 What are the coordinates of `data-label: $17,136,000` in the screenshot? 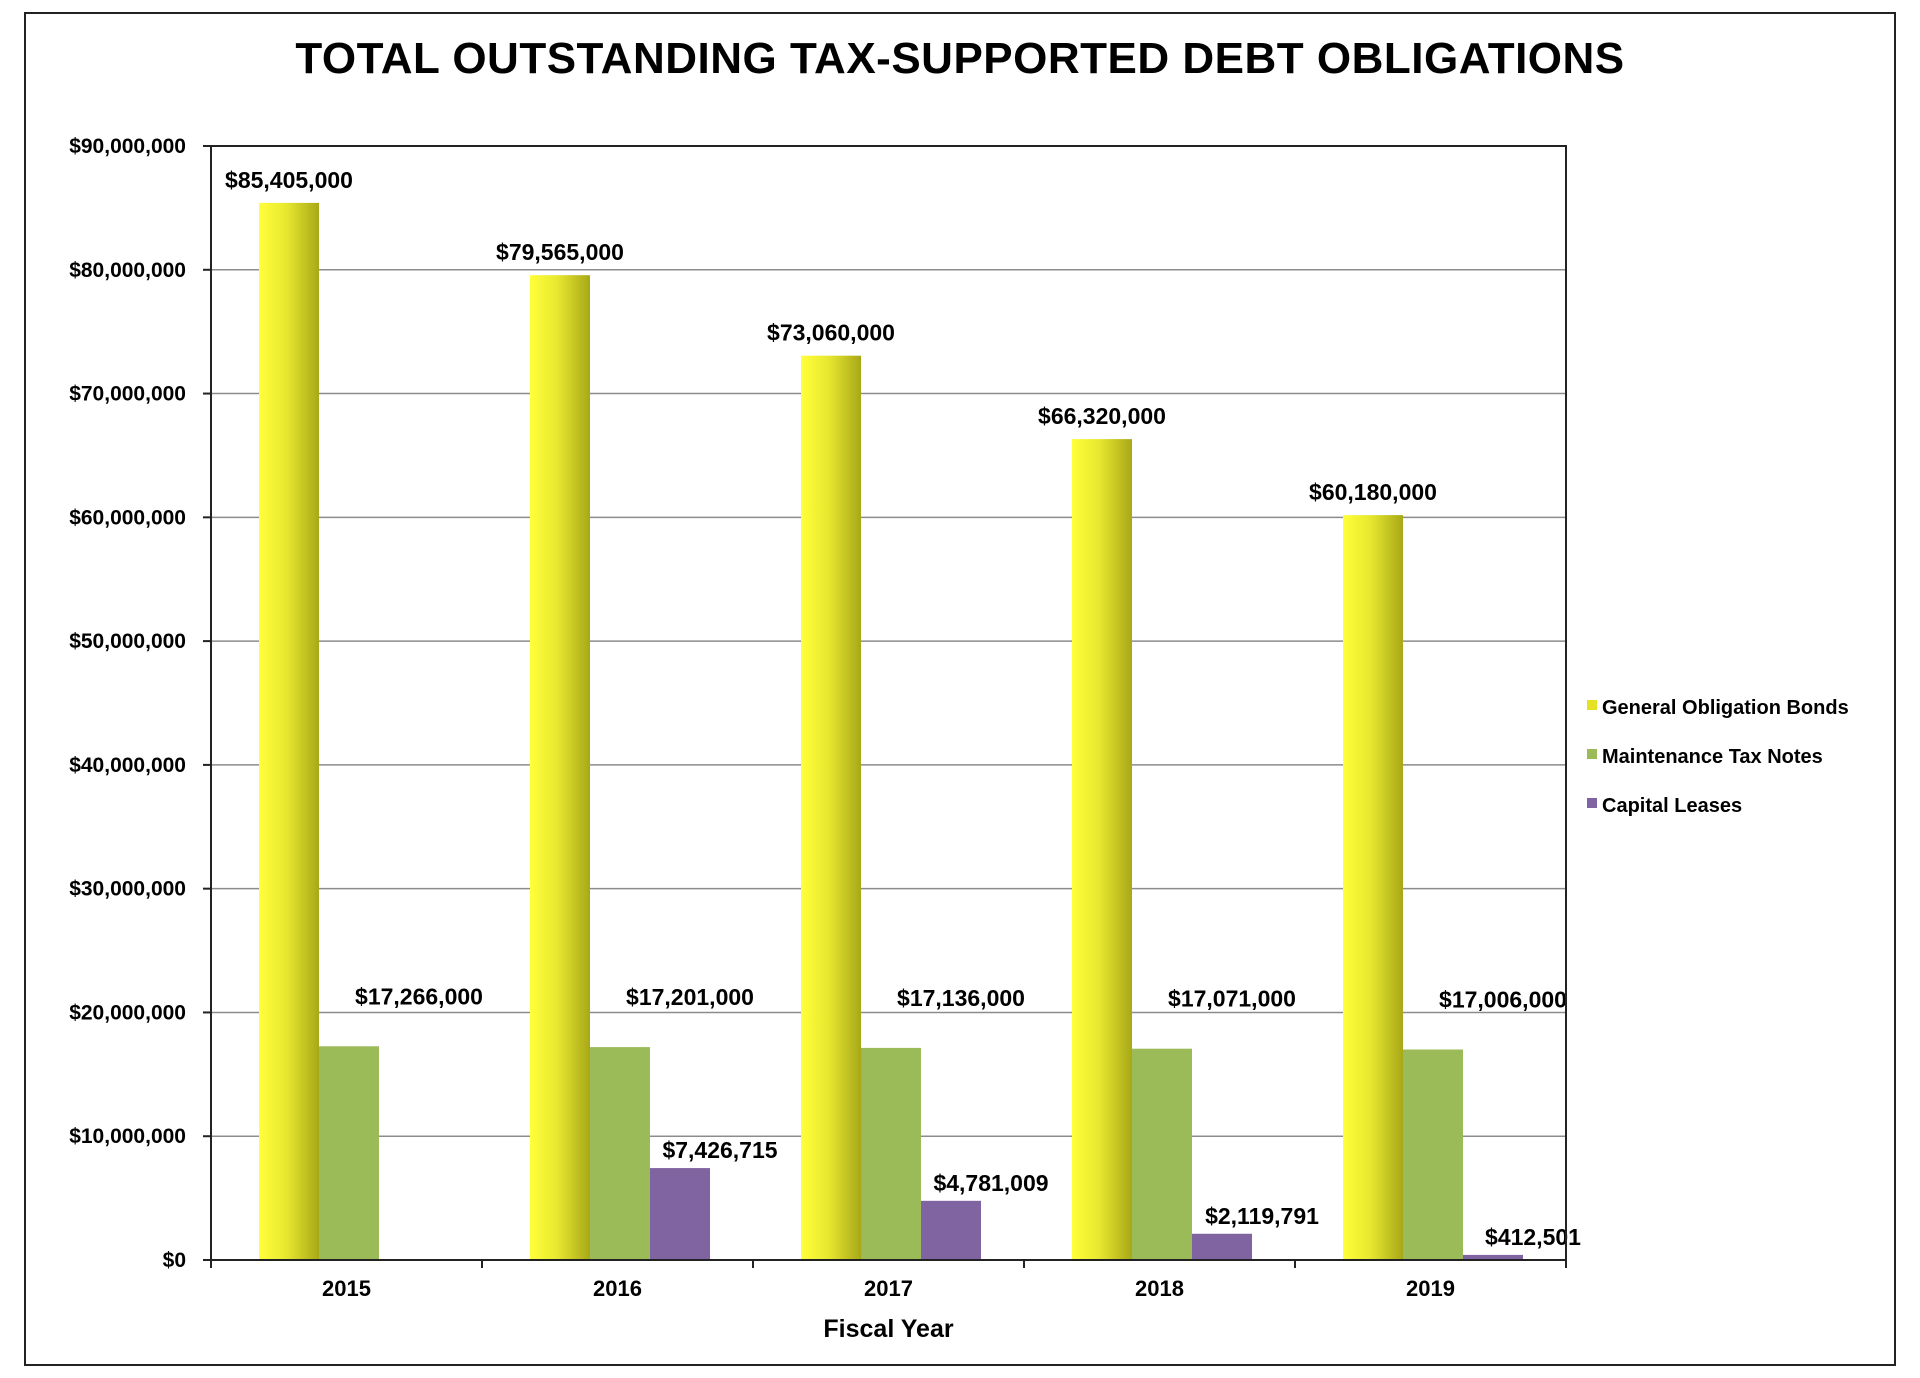 It's located at (961, 998).